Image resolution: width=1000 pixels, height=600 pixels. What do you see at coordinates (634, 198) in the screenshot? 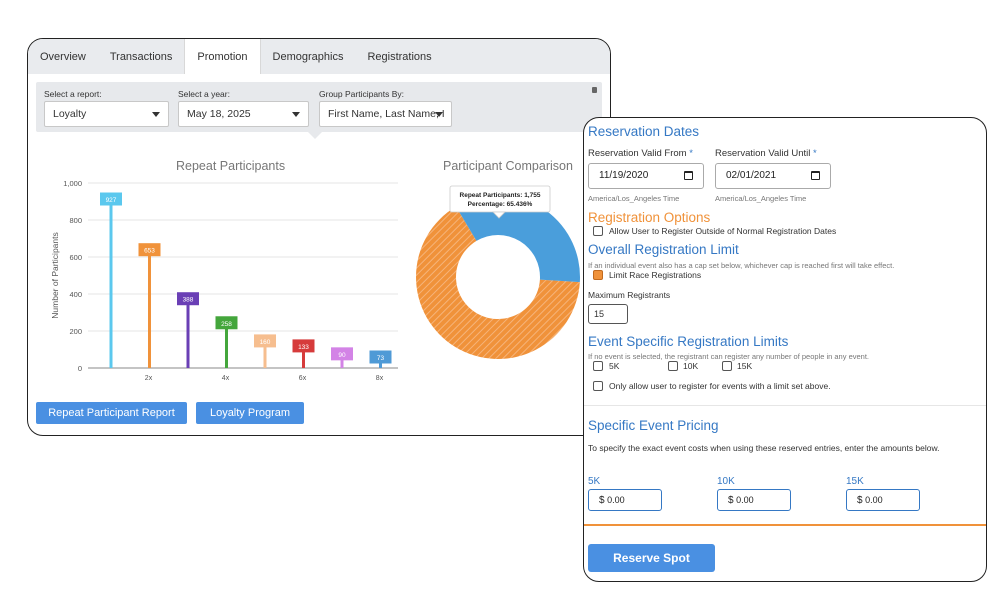
I see `valid-from-timezone: America/Los_Angeles Time` at bounding box center [634, 198].